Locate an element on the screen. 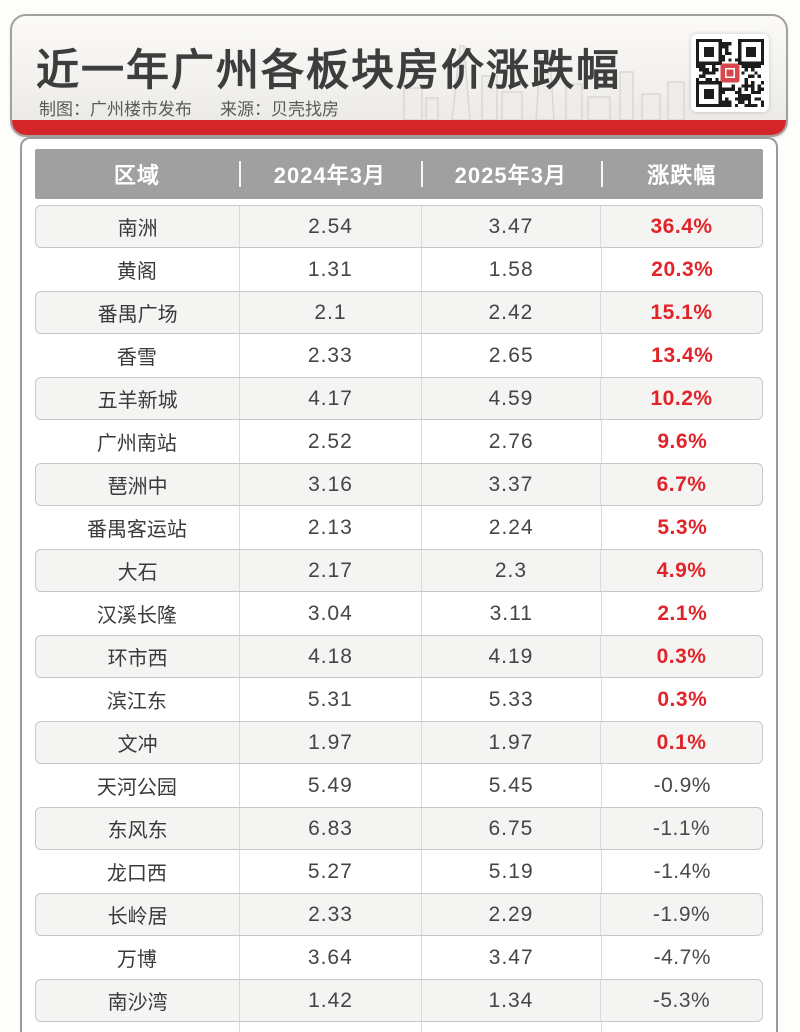  price-2025-cell-text: 5.19 is located at coordinates (511, 871).